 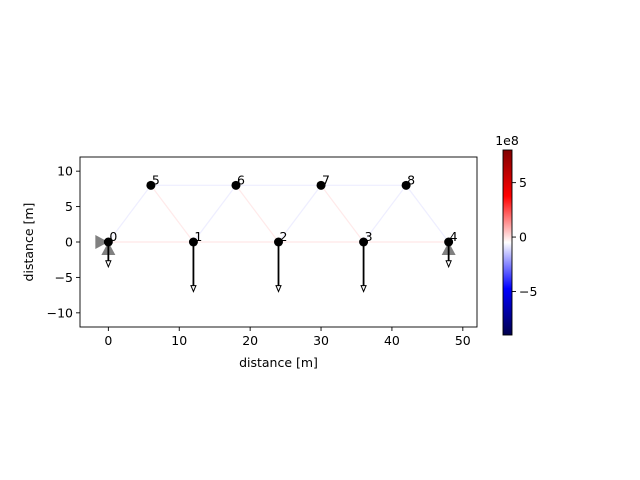 I want to click on colorbar: −5 0 5 1e8, so click(x=516, y=234).